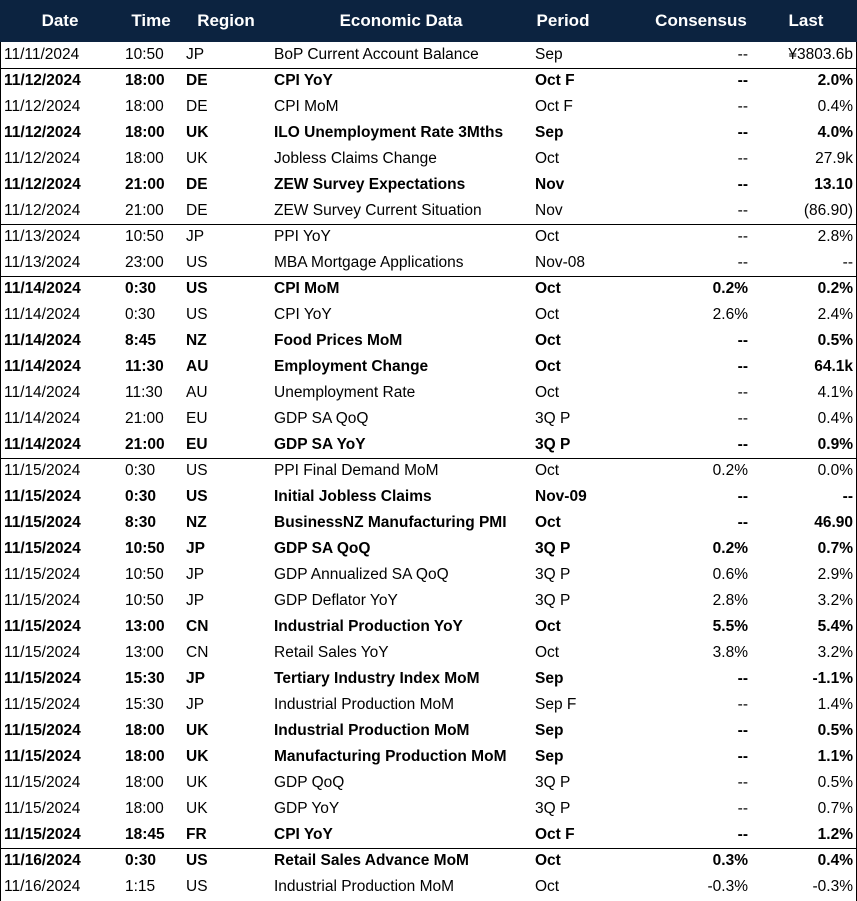 This screenshot has width=857, height=901. Describe the element at coordinates (730, 626) in the screenshot. I see `consensus-cell: 5.5%` at that location.